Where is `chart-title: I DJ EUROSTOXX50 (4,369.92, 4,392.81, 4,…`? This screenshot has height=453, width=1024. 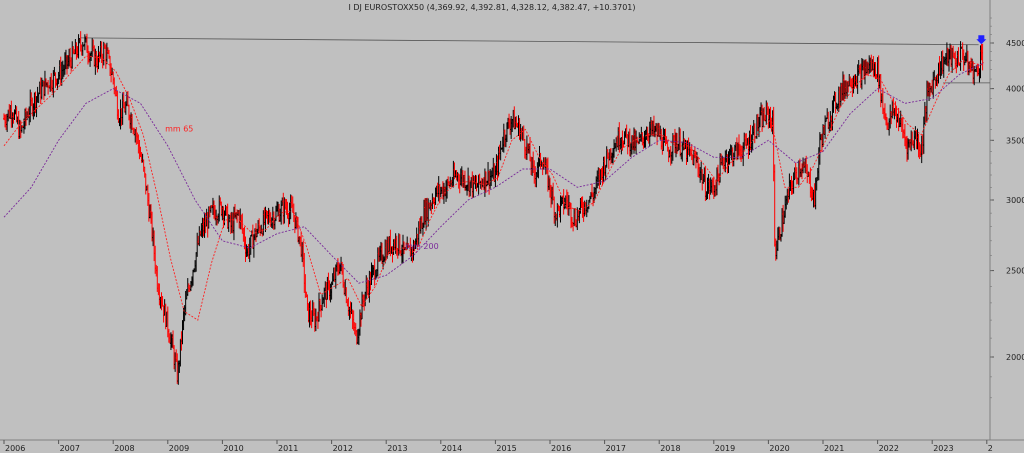 chart-title: I DJ EUROSTOXX50 (4,369.92, 4,392.81, 4,… is located at coordinates (491, 7).